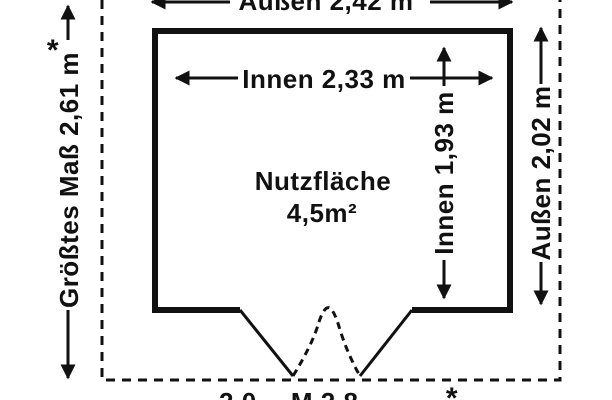 The height and width of the screenshot is (400, 612). I want to click on area-title: Nutzfläche, so click(323, 181).